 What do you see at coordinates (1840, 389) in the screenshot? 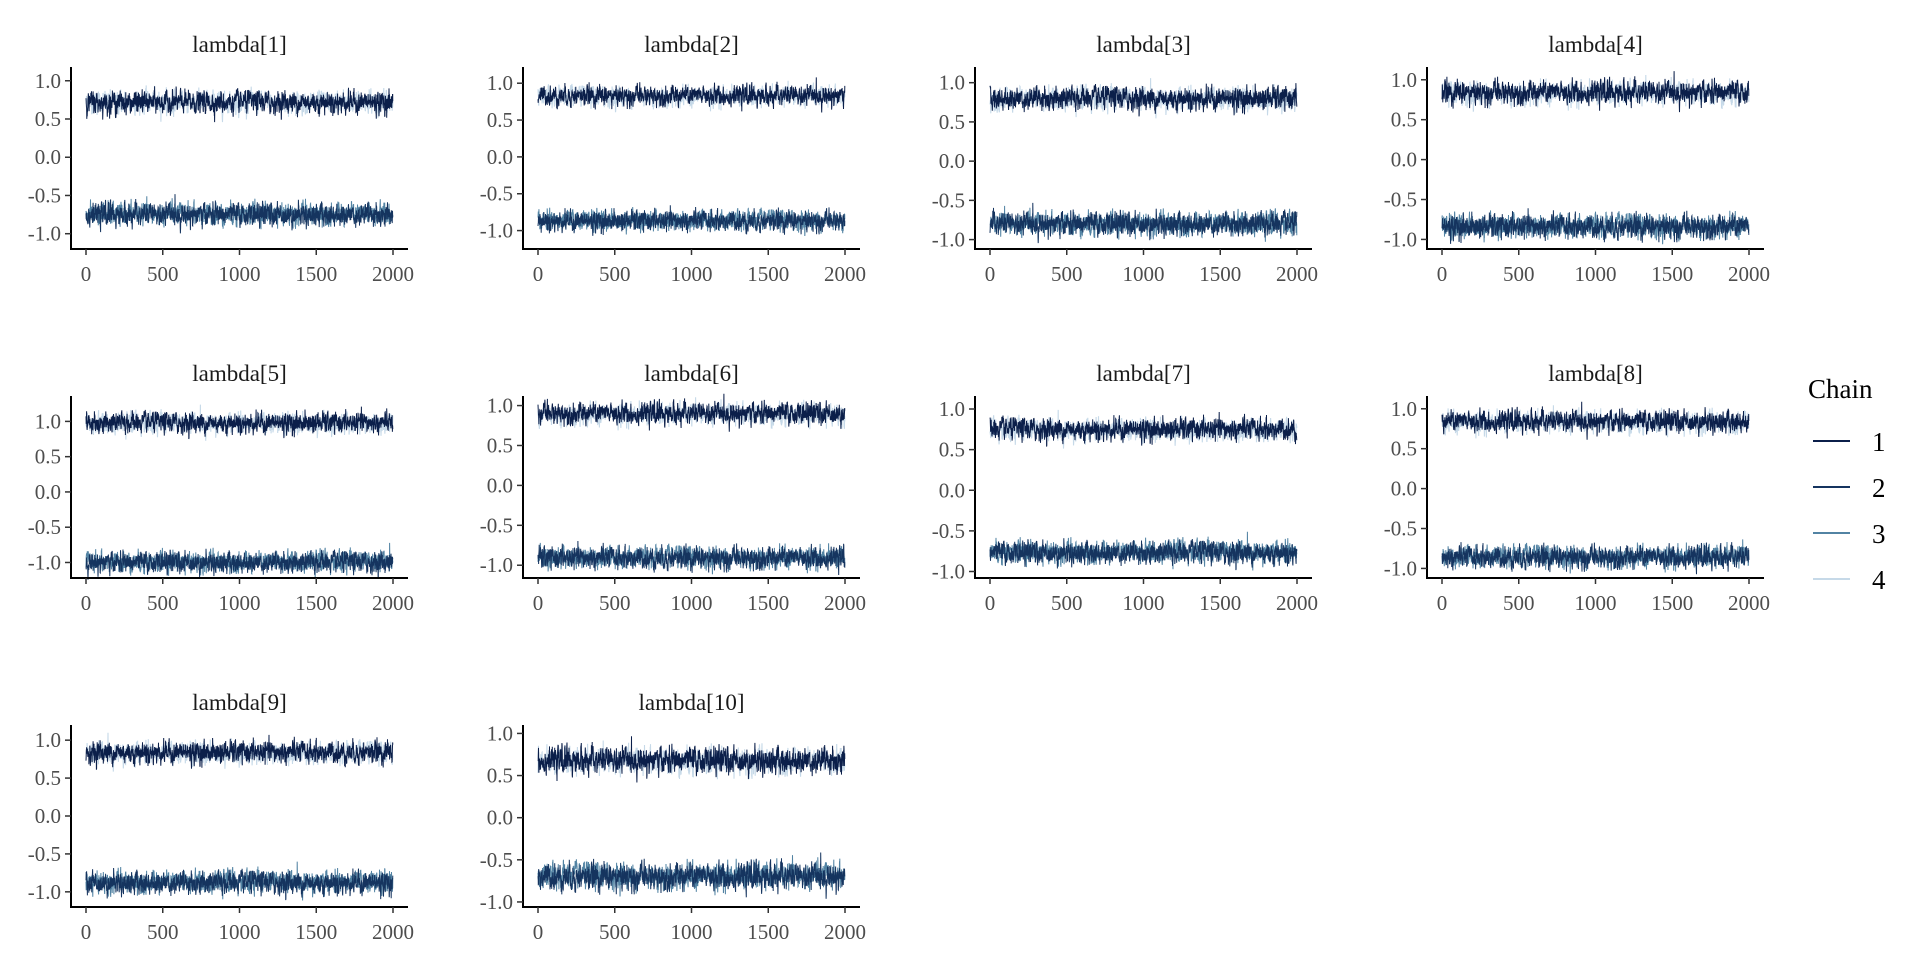
I see `legend-title: Chain` at bounding box center [1840, 389].